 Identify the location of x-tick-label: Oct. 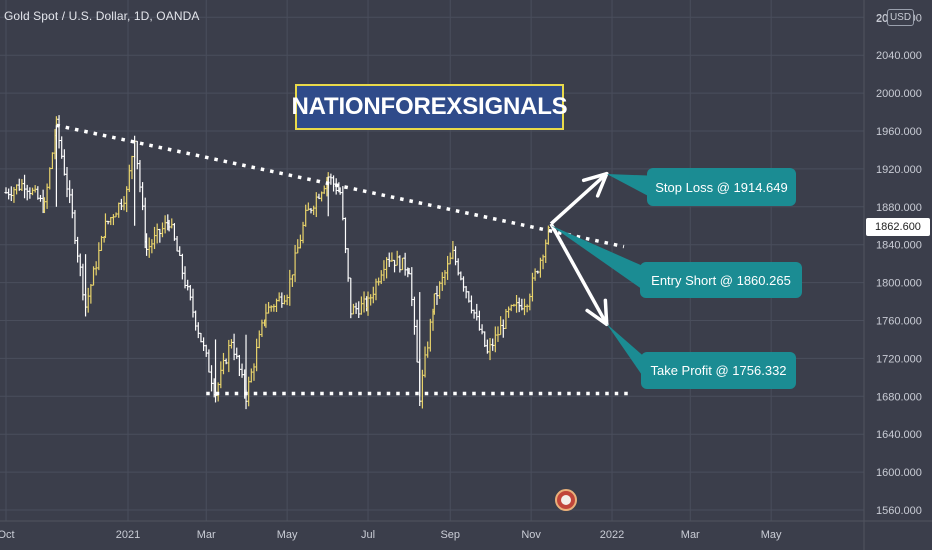
(7, 535).